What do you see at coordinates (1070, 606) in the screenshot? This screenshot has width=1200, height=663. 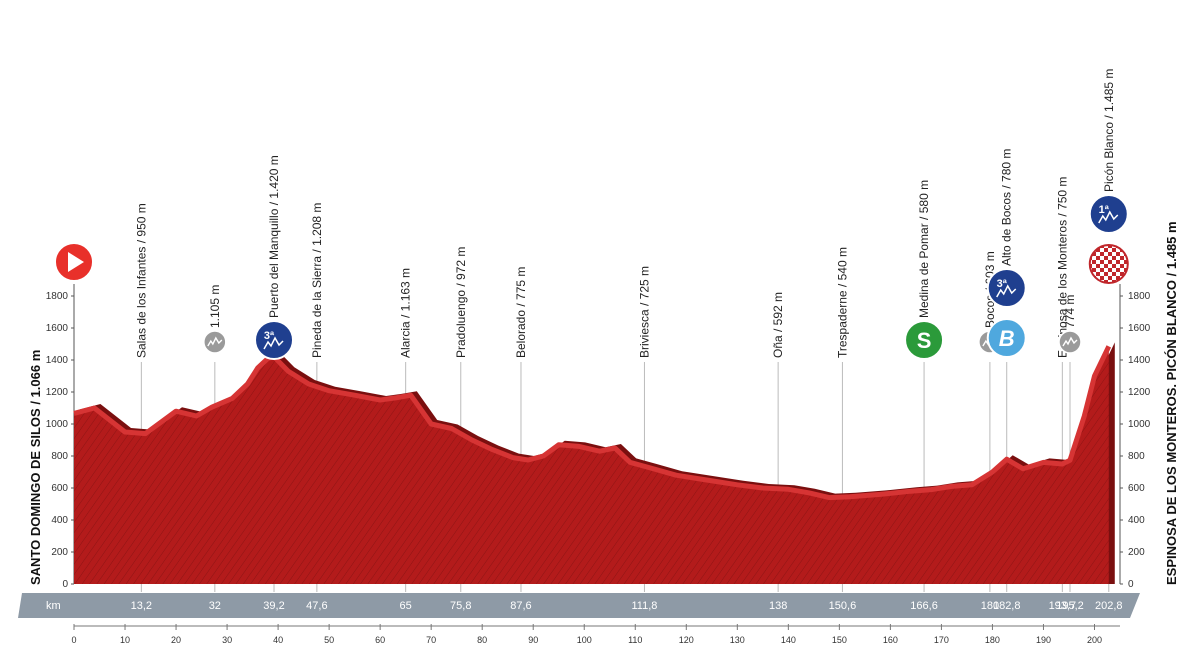 I see `band-km-label: 195,2` at bounding box center [1070, 606].